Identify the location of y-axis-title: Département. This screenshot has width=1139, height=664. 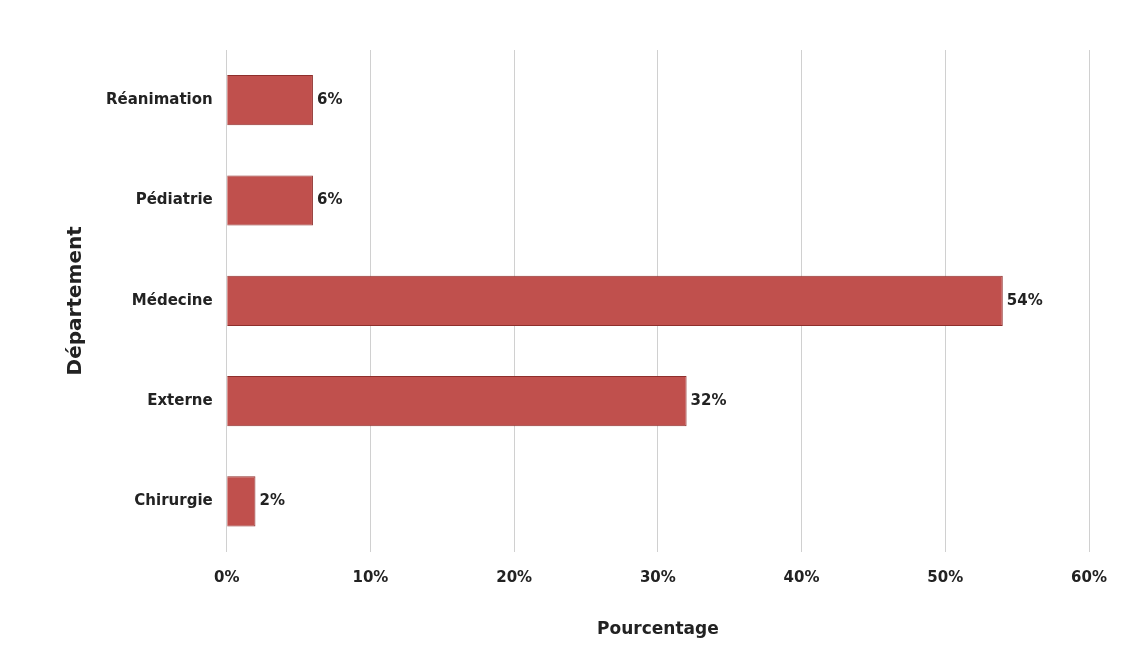
(74, 300).